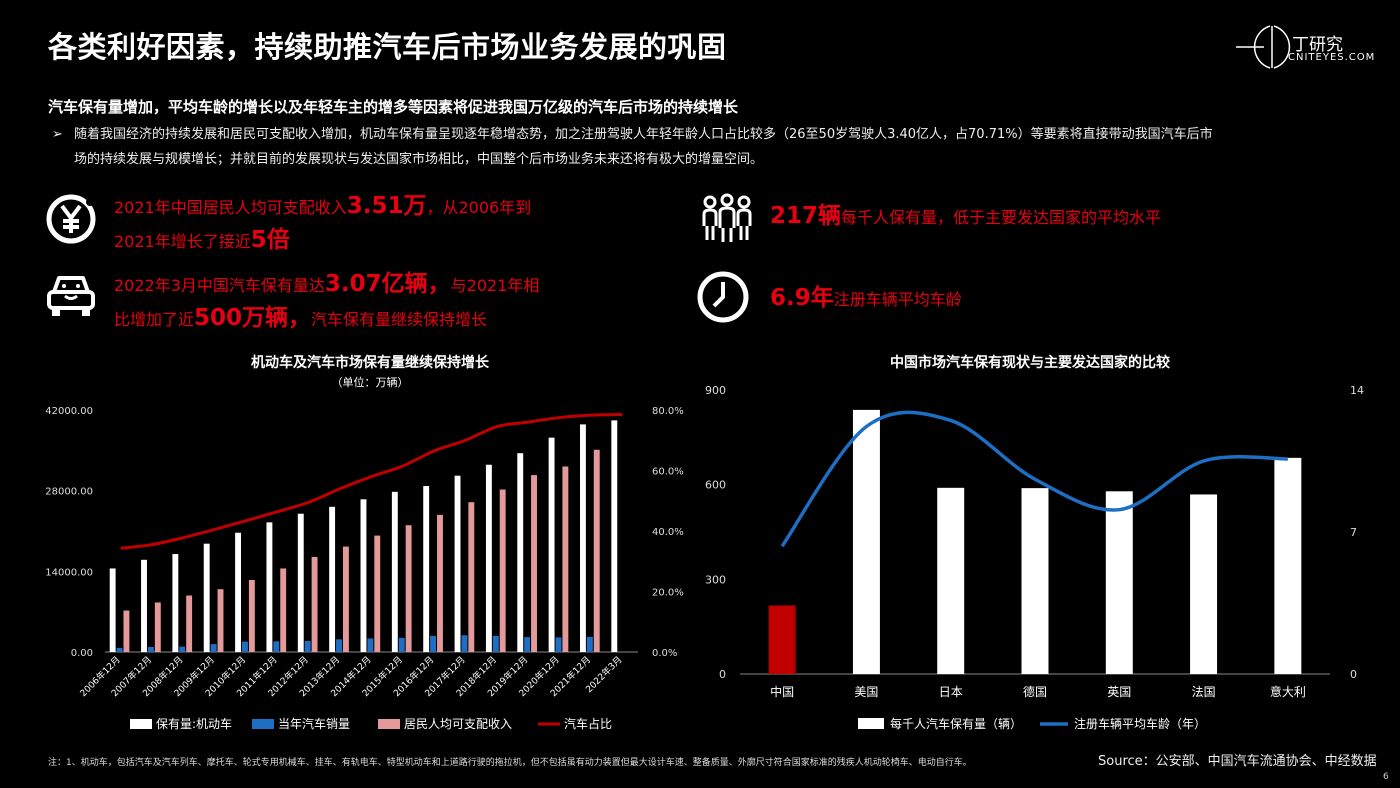 The image size is (1400, 788). I want to click on chart1-legend-label: 保有量:机动车, so click(194, 723).